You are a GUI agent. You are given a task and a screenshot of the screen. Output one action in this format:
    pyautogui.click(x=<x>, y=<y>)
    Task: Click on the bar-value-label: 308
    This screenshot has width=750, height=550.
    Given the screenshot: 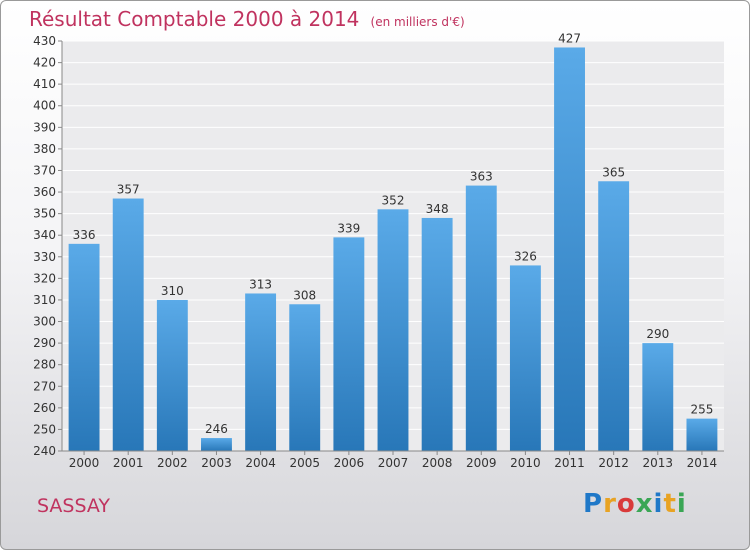 What is the action you would take?
    pyautogui.click(x=304, y=295)
    